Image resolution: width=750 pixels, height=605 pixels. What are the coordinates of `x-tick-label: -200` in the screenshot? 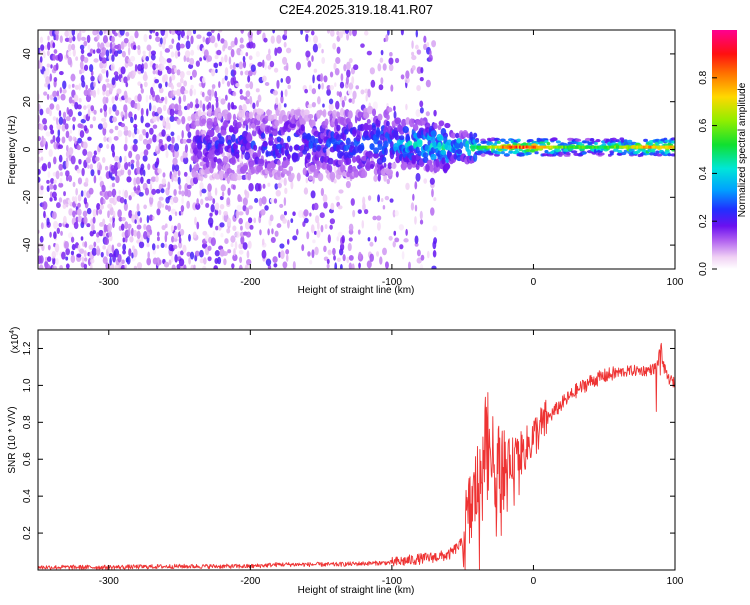 It's located at (250, 581).